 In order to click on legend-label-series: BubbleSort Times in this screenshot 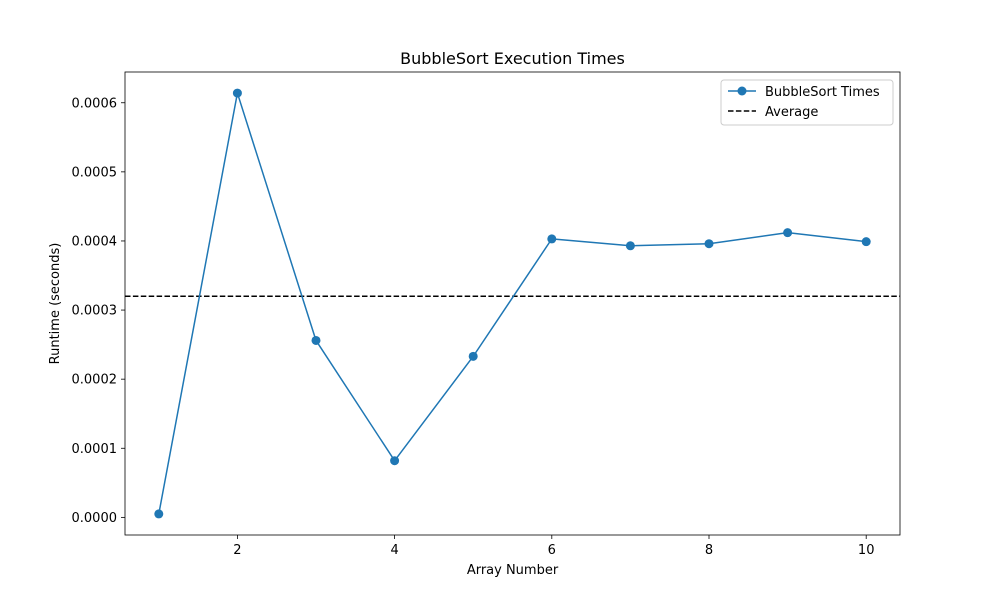, I will do `click(822, 92)`.